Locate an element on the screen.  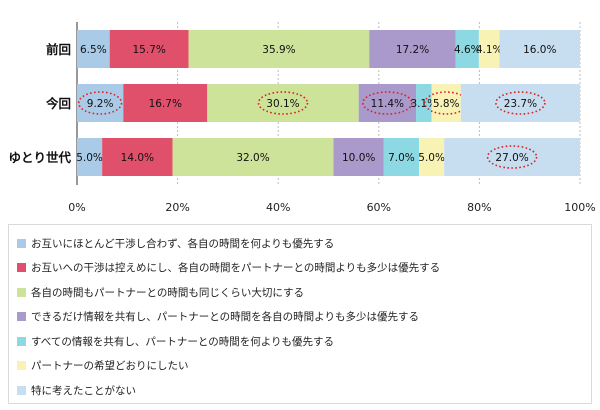
data-label: 16.7% is located at coordinates (165, 104).